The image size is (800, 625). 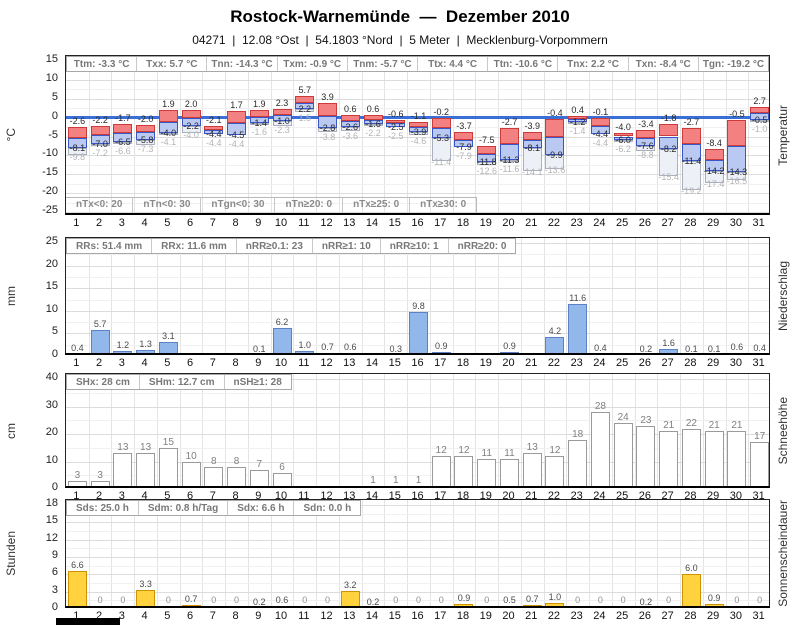 What do you see at coordinates (714, 597) in the screenshot?
I see `sunshine-value-day-29: 0.9` at bounding box center [714, 597].